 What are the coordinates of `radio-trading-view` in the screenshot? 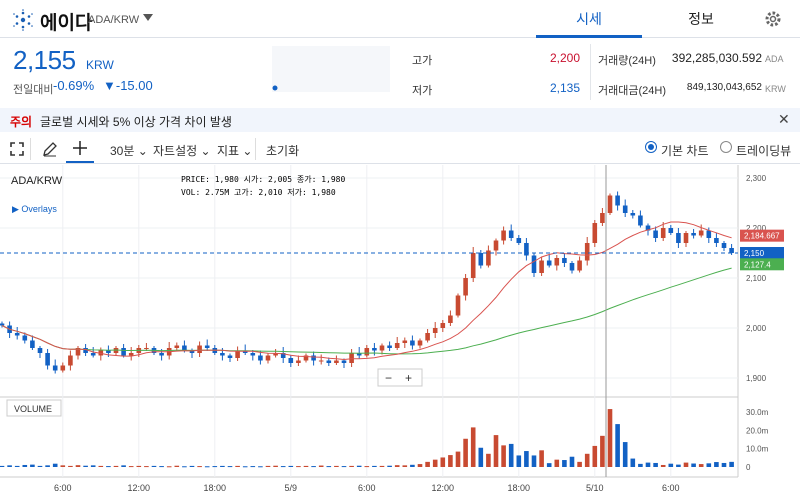 It's located at (726, 147).